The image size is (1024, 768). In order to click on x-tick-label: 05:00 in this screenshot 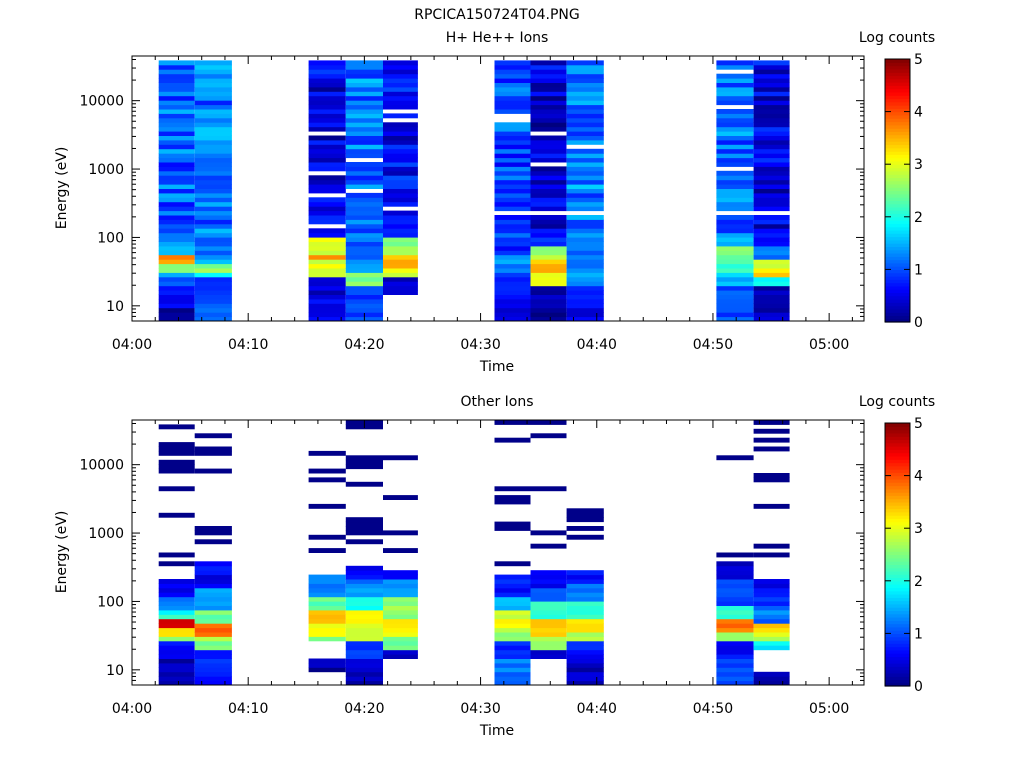, I will do `click(829, 345)`.